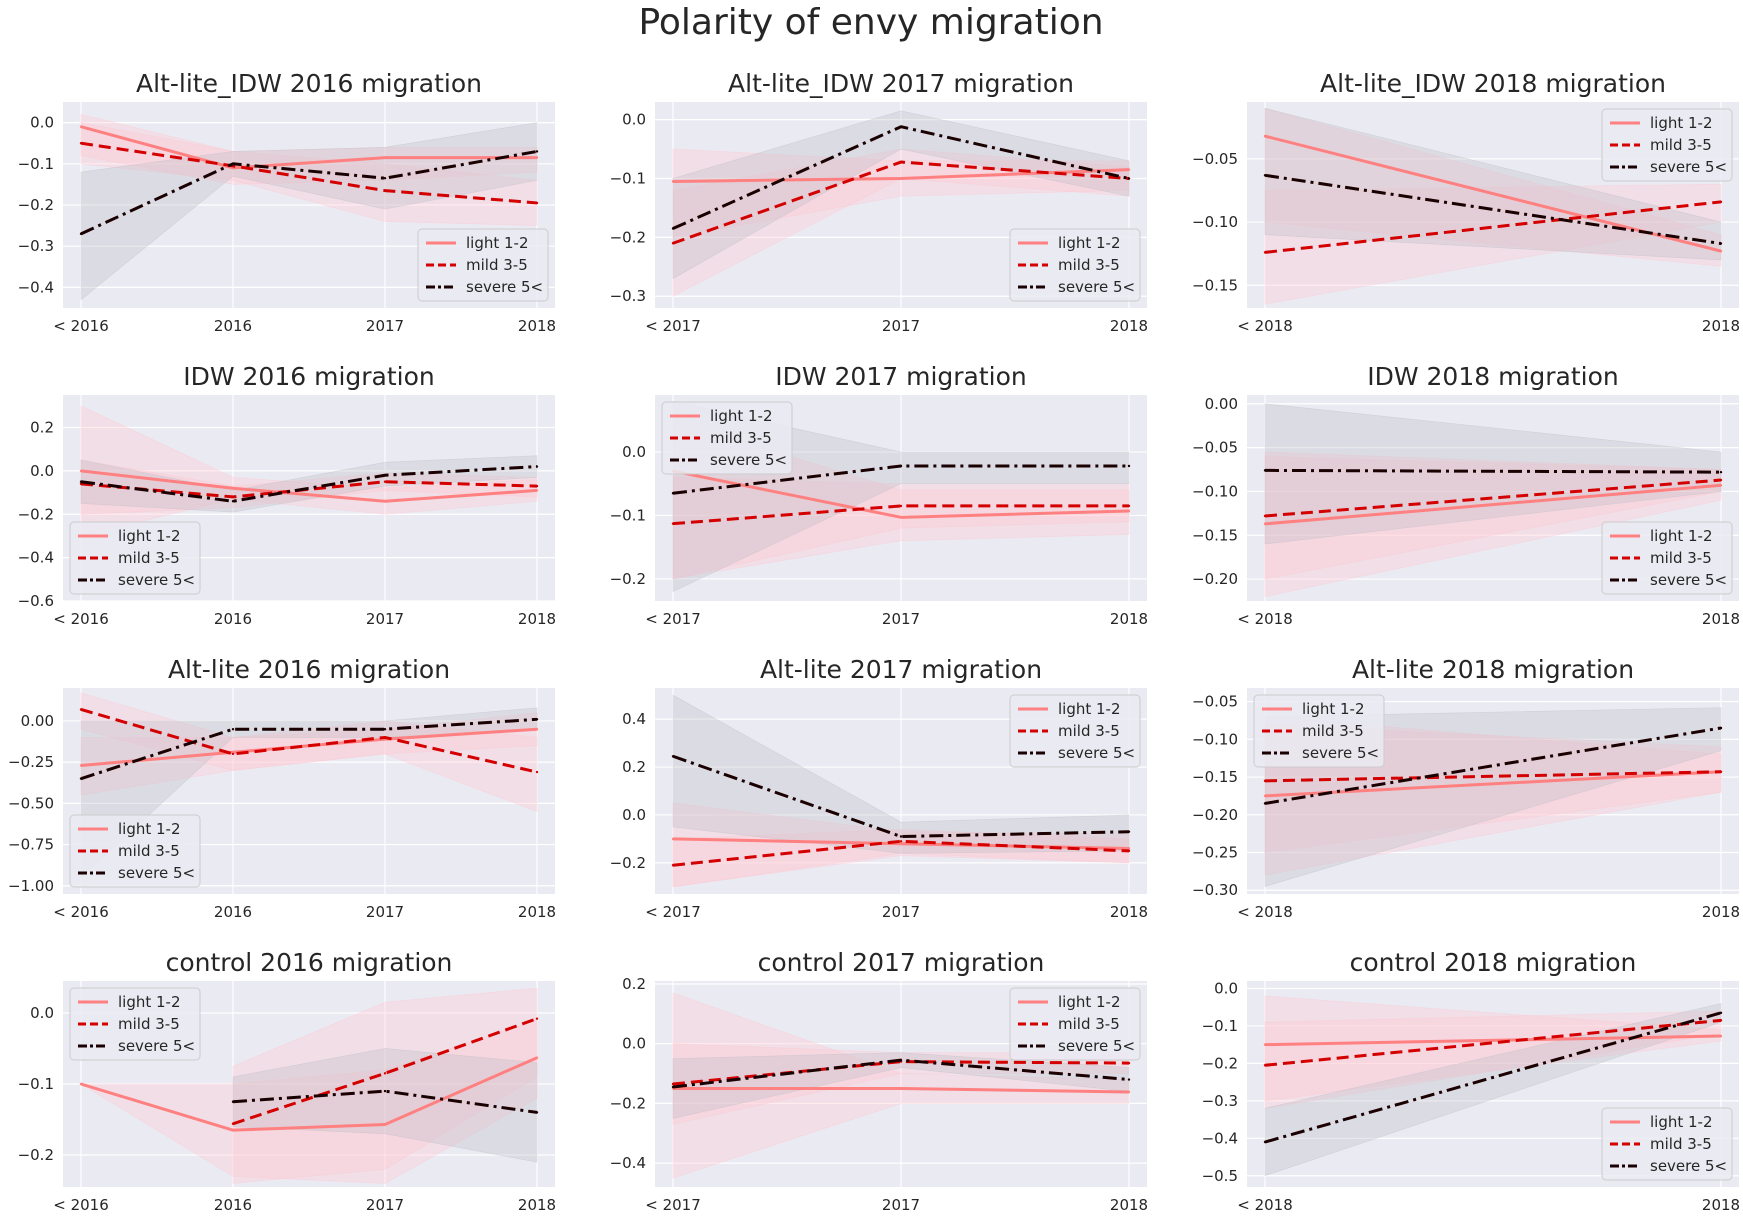 This screenshot has width=1743, height=1219. What do you see at coordinates (37, 721) in the screenshot?
I see `y-tick-label: 0.00` at bounding box center [37, 721].